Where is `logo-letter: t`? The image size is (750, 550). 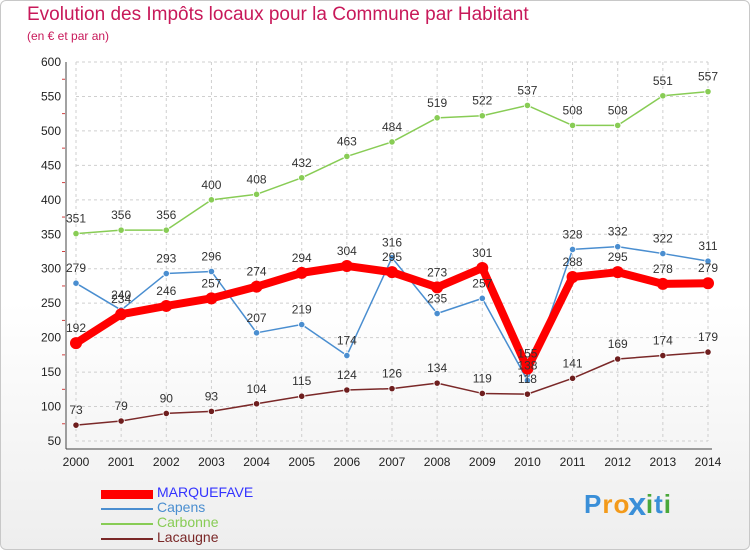
logo-letter: t is located at coordinates (659, 504).